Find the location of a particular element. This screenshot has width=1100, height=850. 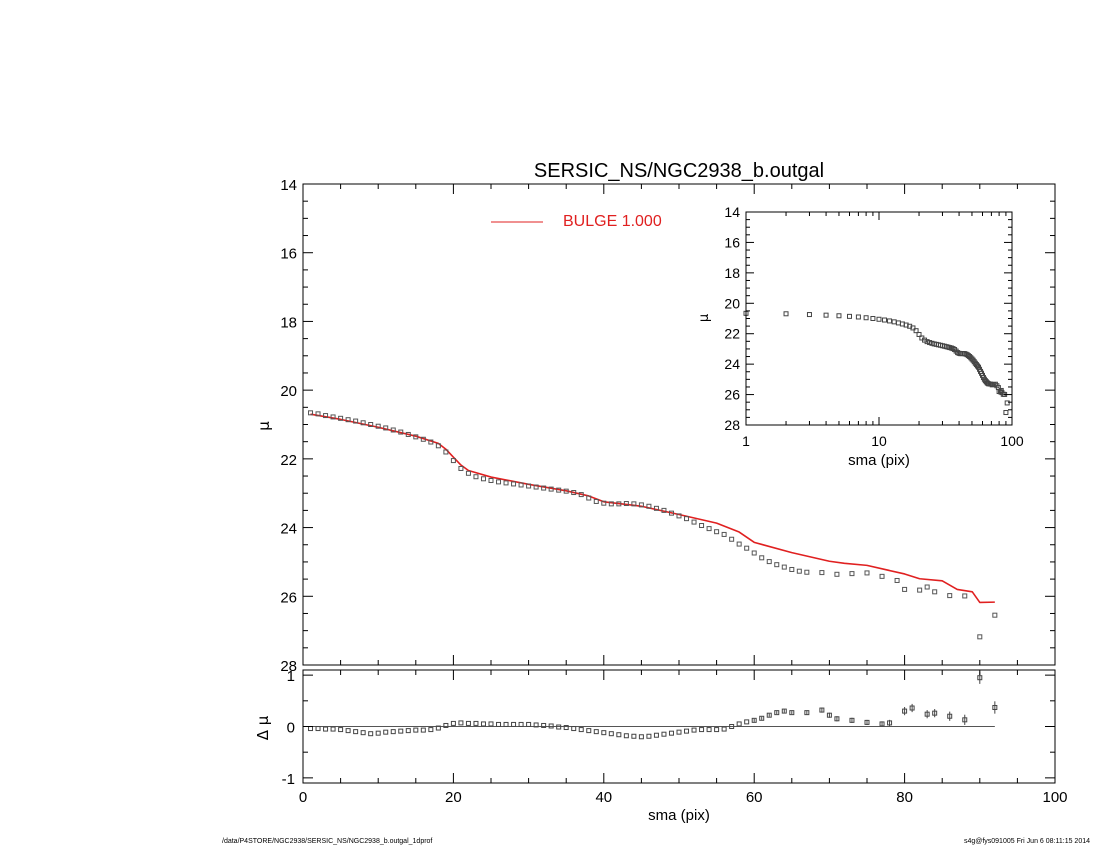

main-y-tick-label: 18 is located at coordinates (288, 322).